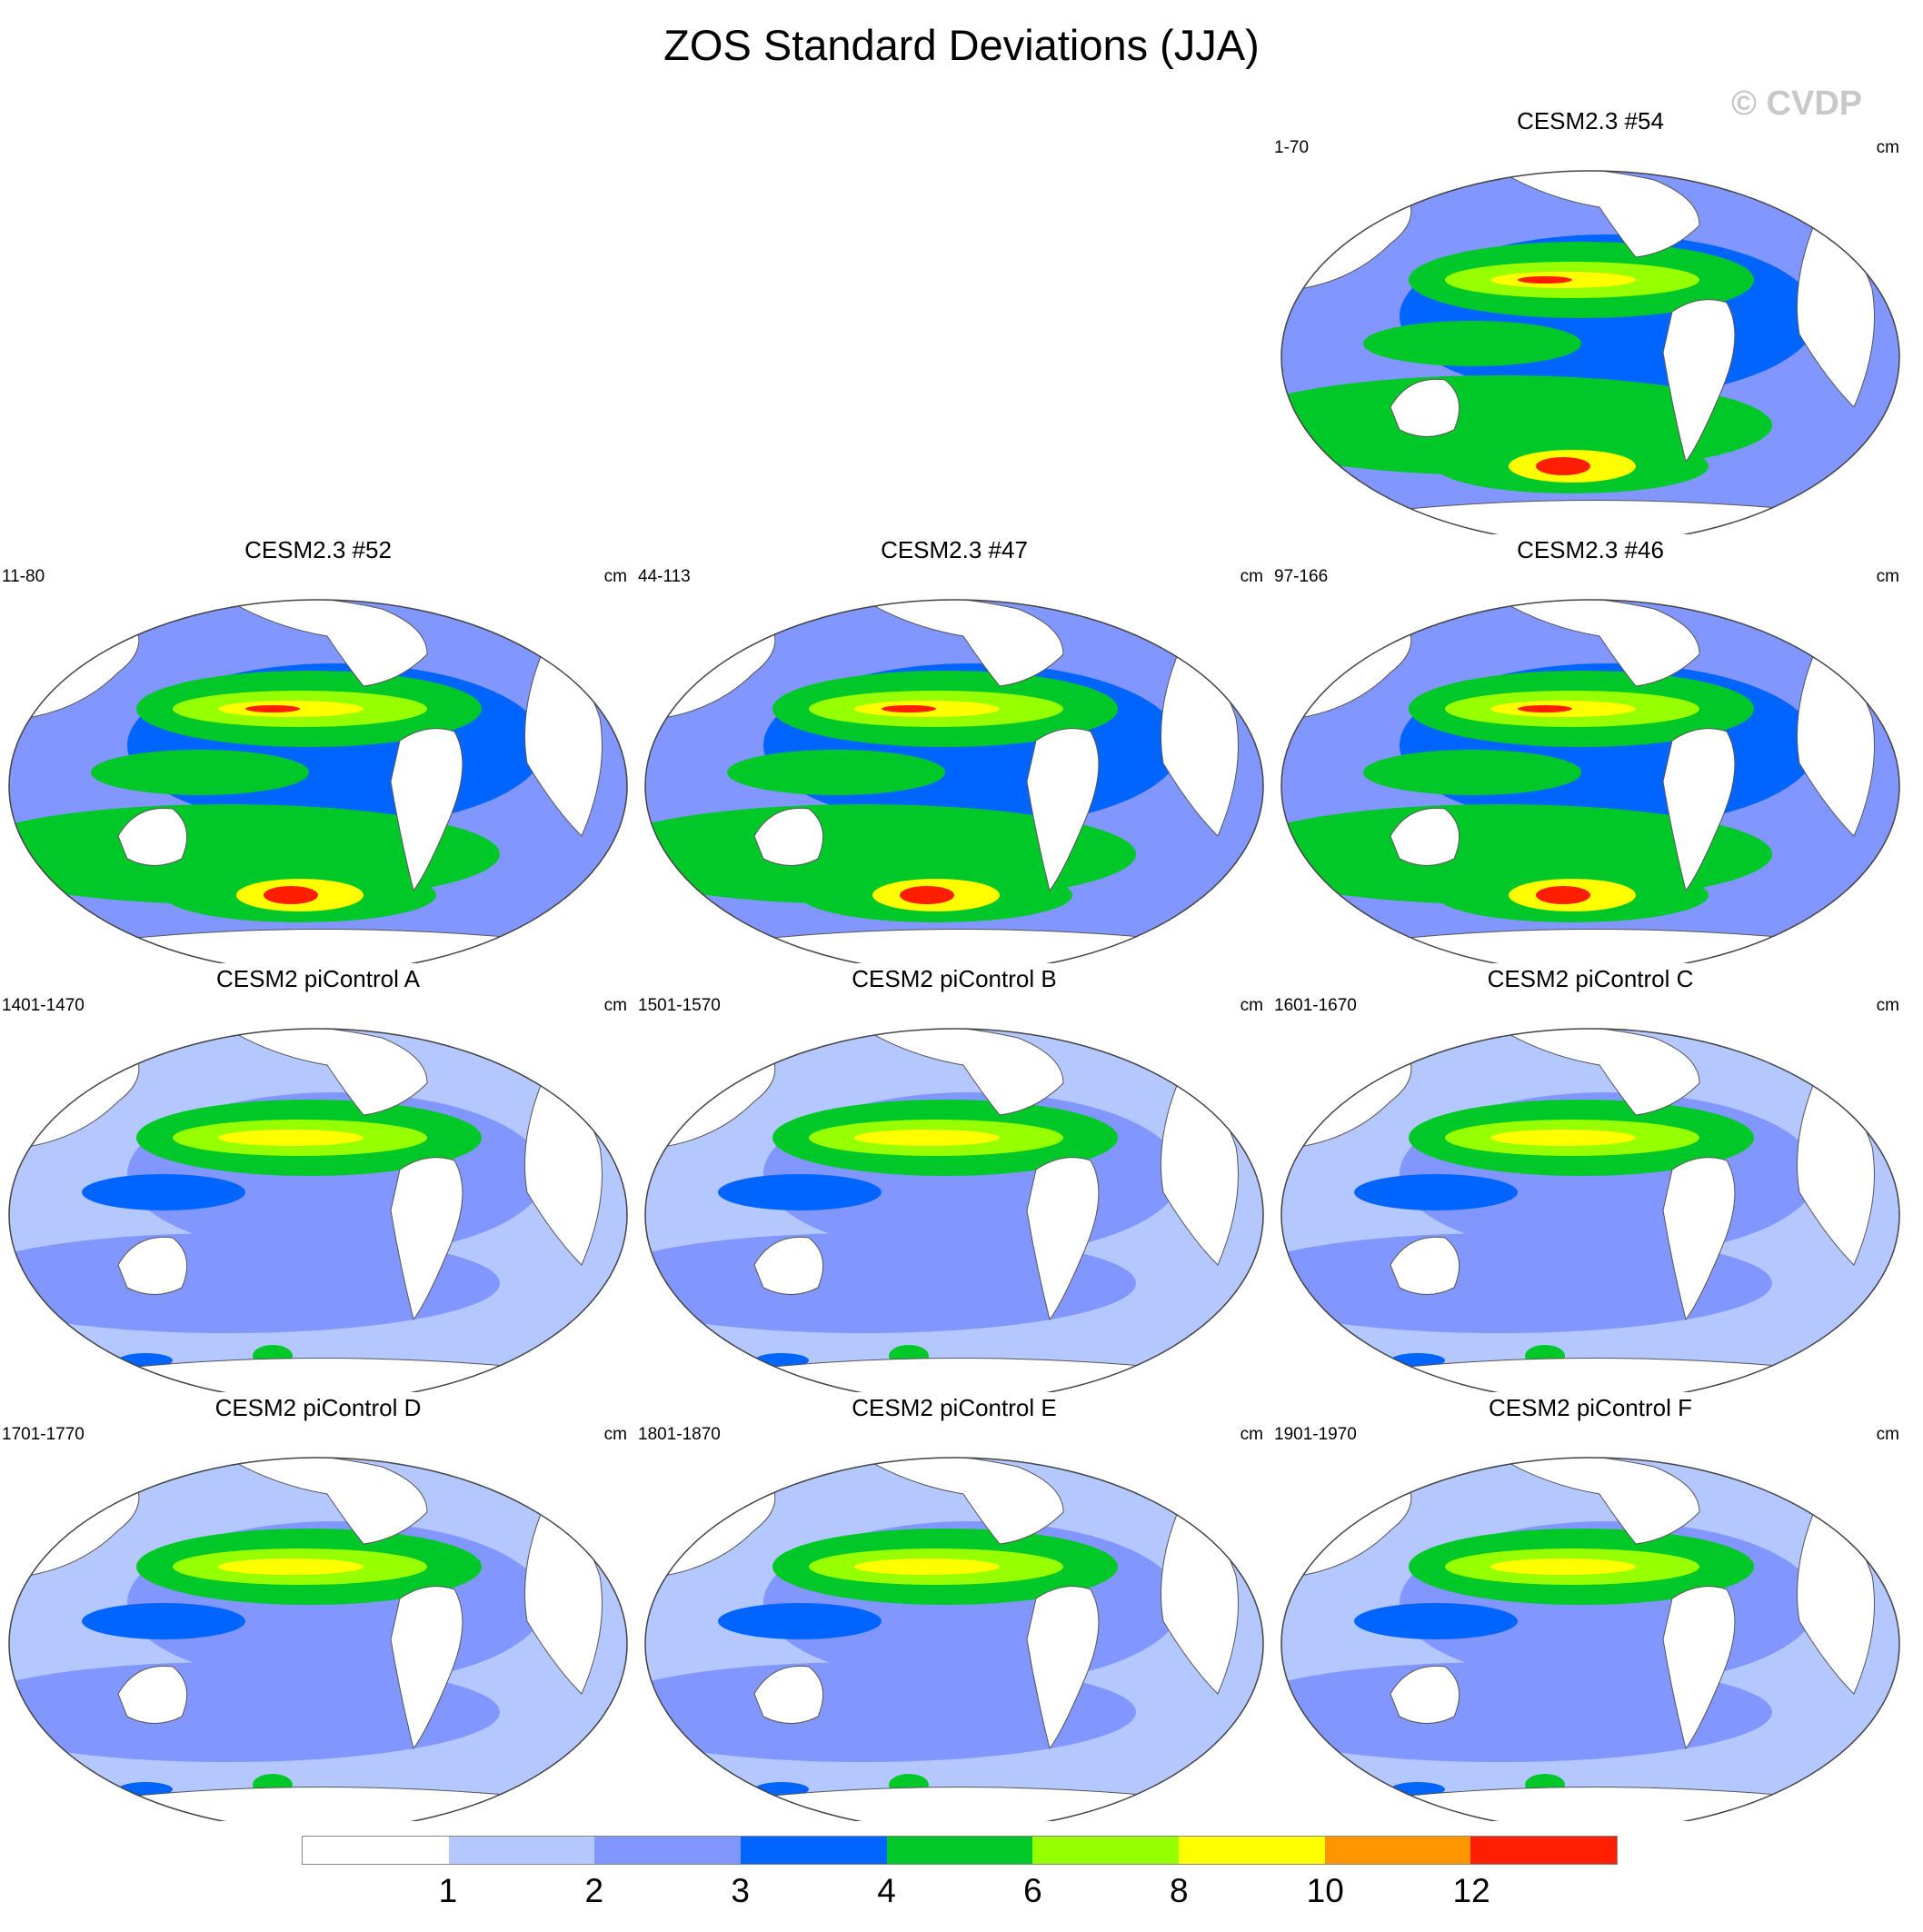 The height and width of the screenshot is (1932, 1923). I want to click on map-panel: CESM2.3 #52 11-80 cm, so click(318, 750).